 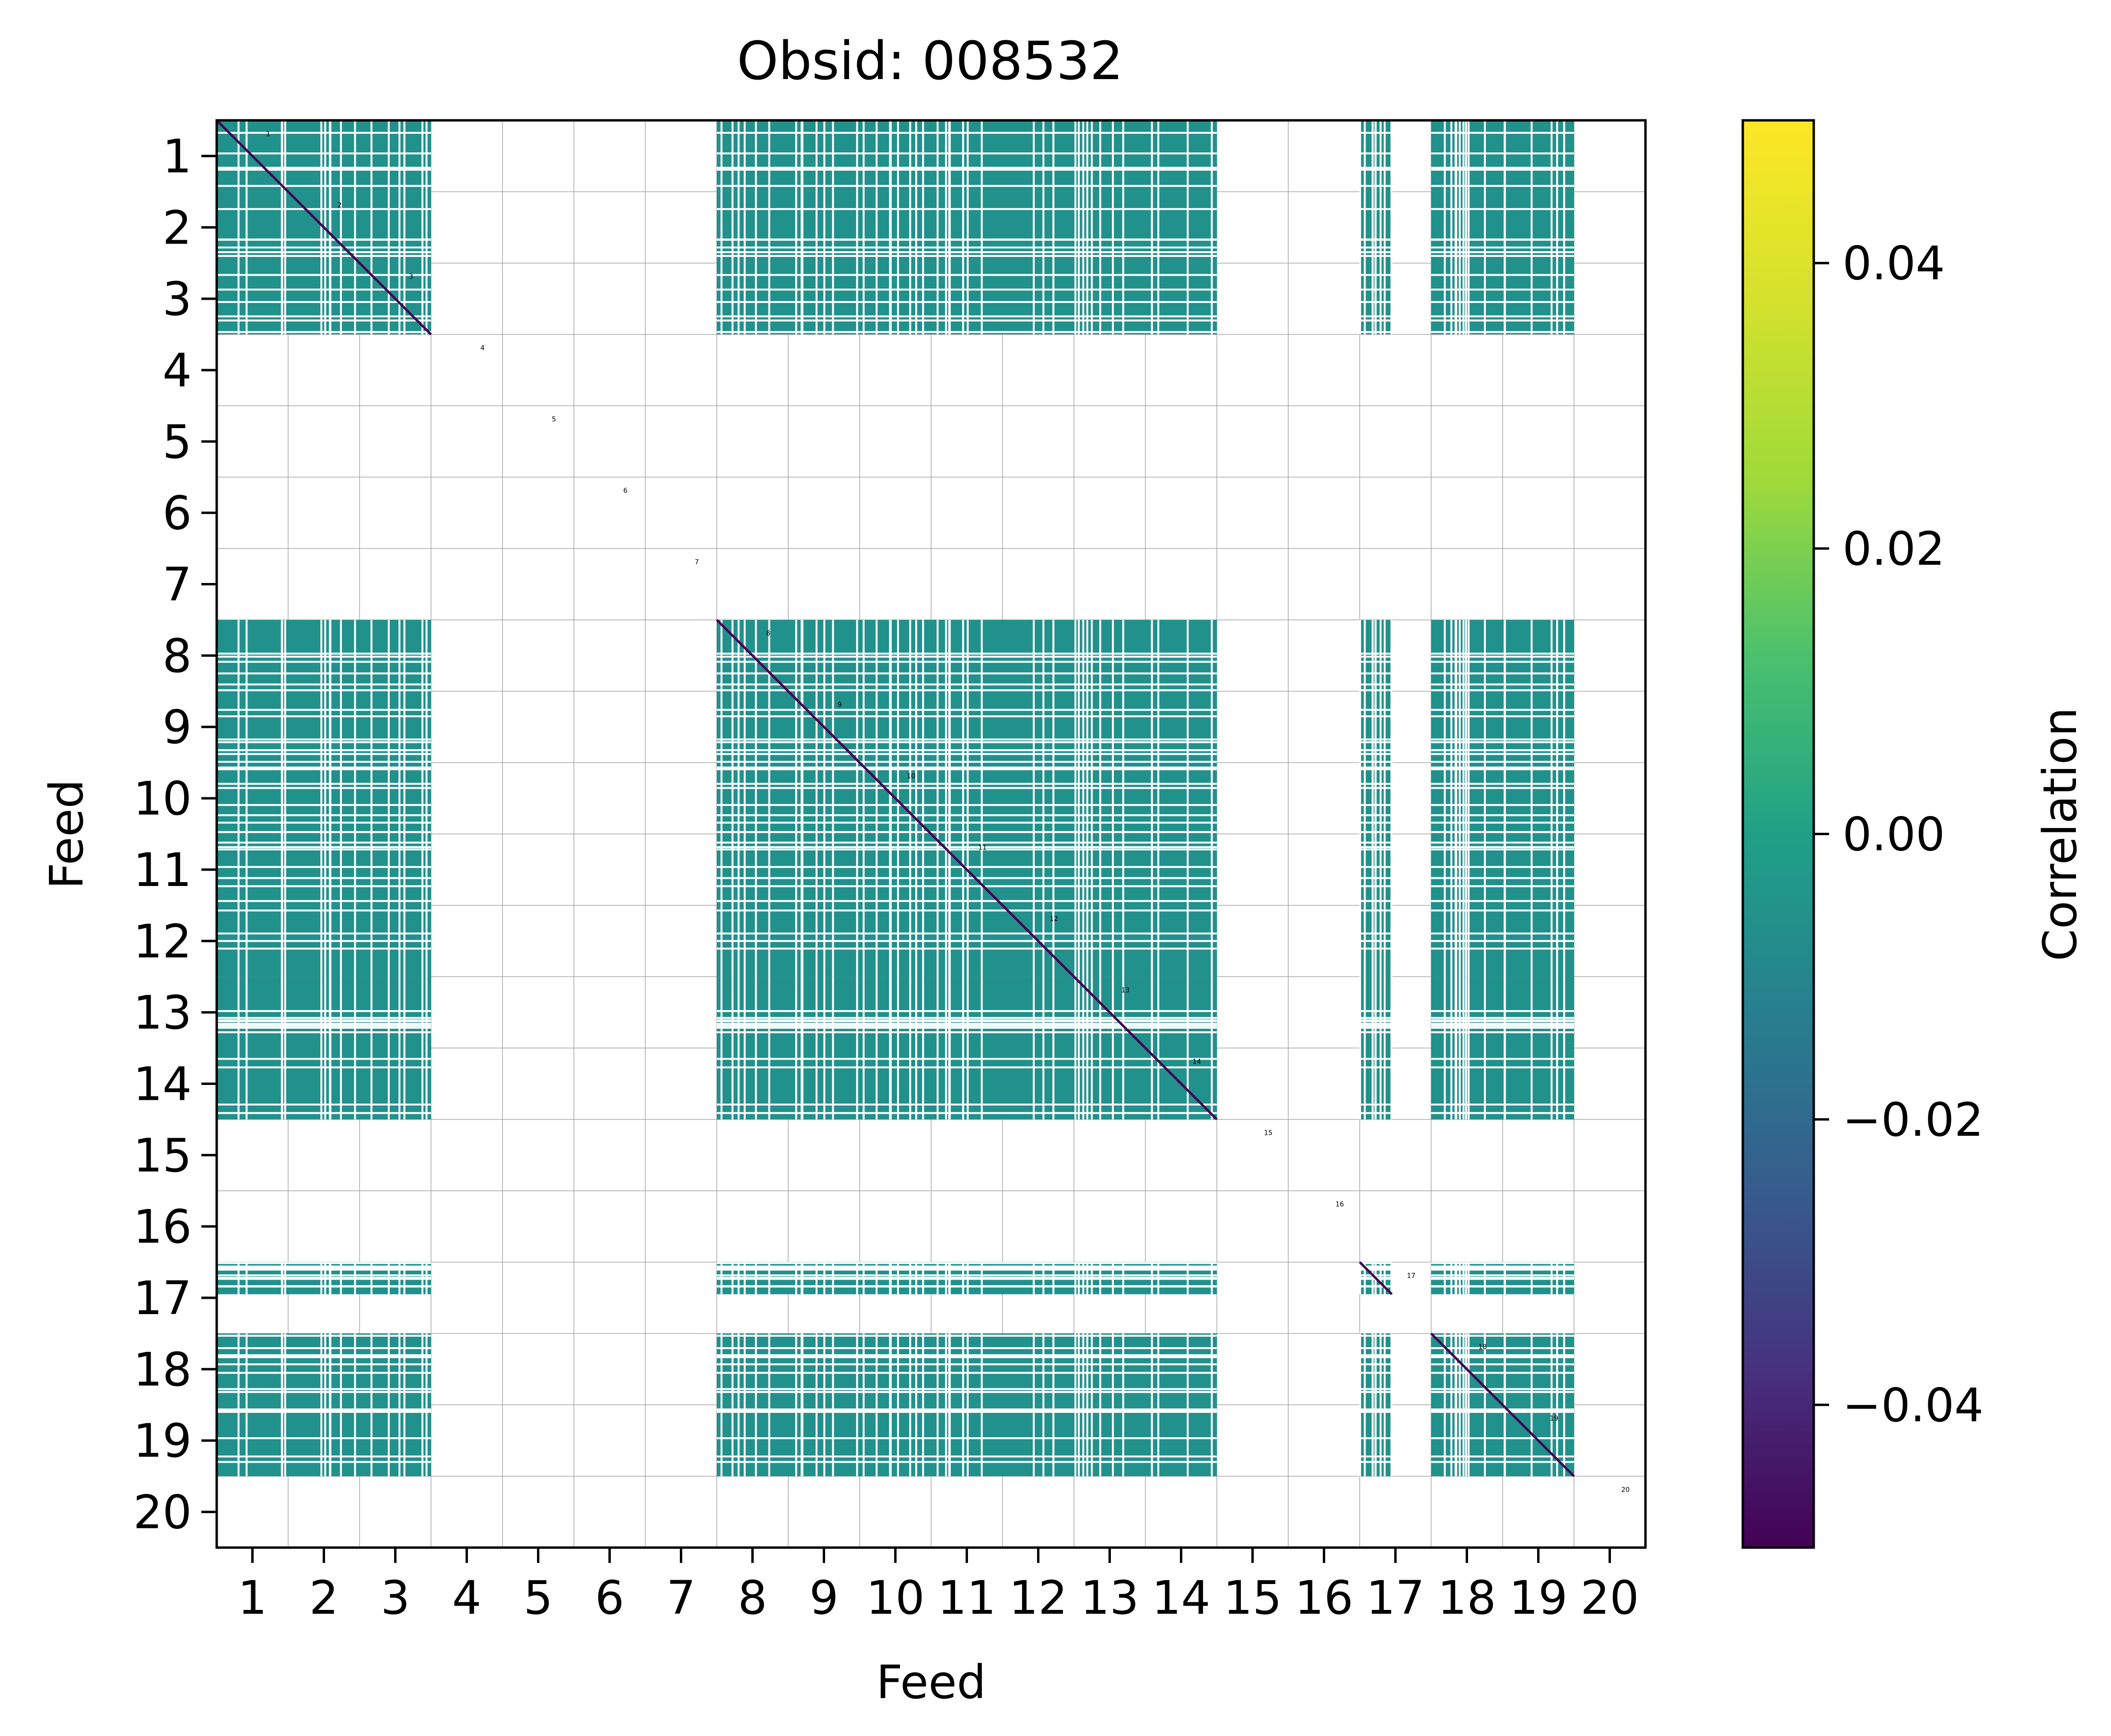 What do you see at coordinates (482, 348) in the screenshot?
I see `diagonal-label-4: 4` at bounding box center [482, 348].